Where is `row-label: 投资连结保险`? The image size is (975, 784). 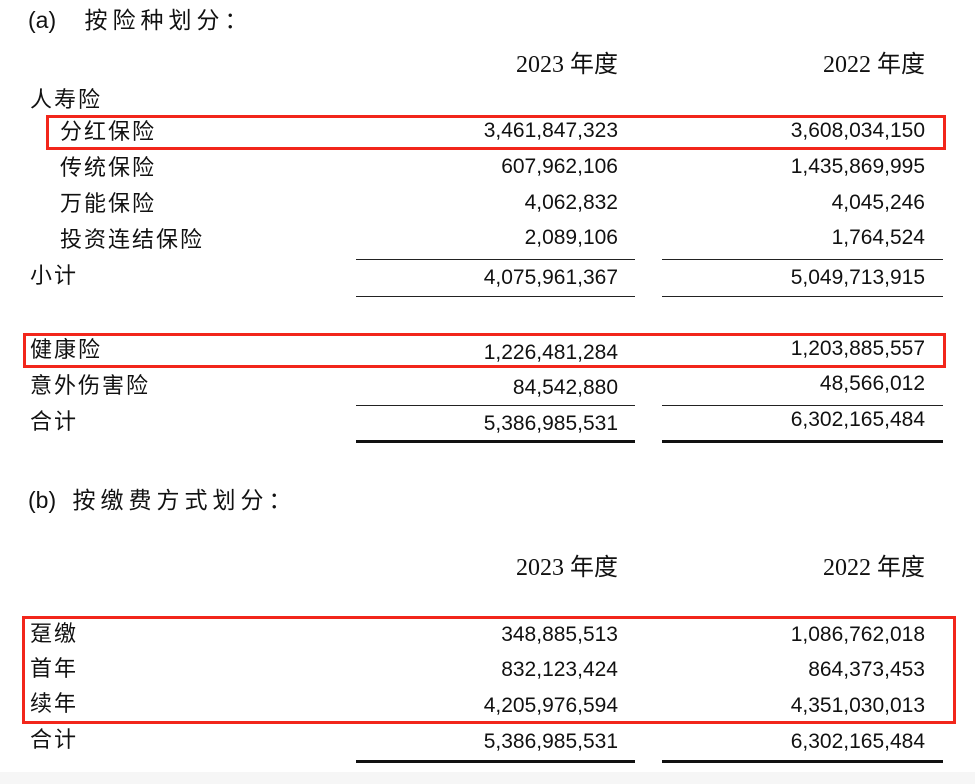
row-label: 投资连结保险 is located at coordinates (132, 240).